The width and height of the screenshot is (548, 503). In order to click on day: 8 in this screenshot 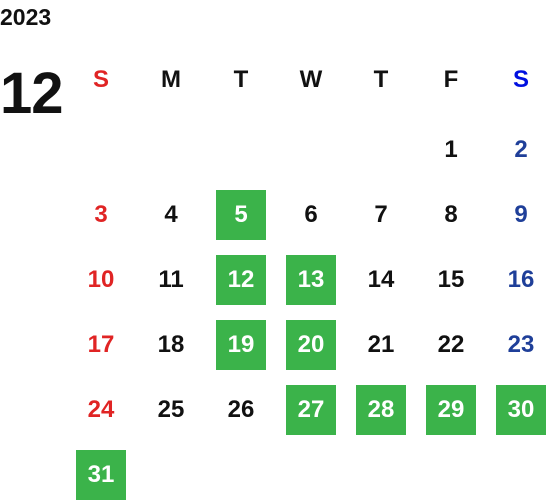, I will do `click(451, 214)`.